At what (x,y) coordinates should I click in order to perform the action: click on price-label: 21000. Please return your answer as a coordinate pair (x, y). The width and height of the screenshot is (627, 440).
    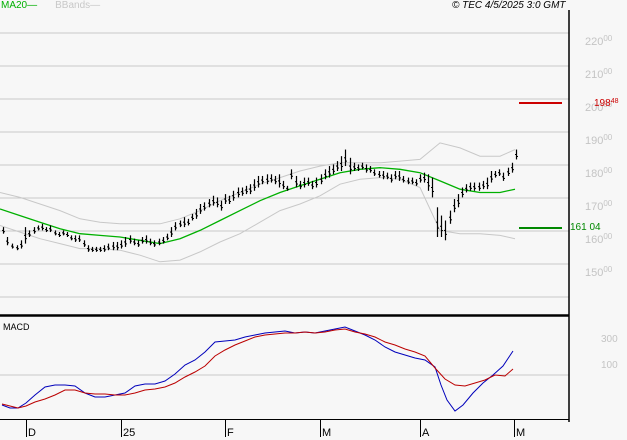
    Looking at the image, I should click on (599, 74).